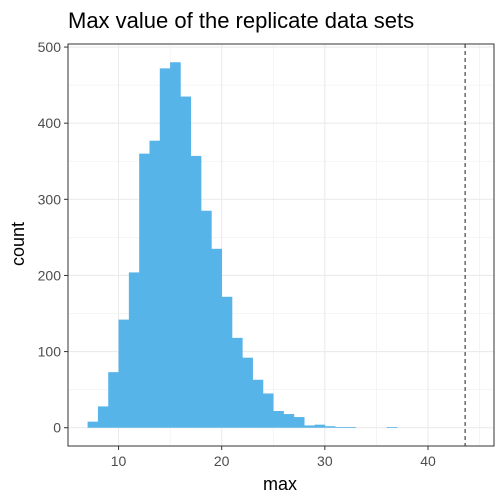 Image resolution: width=504 pixels, height=504 pixels. Describe the element at coordinates (222, 461) in the screenshot. I see `x-tick-label: 20` at that location.